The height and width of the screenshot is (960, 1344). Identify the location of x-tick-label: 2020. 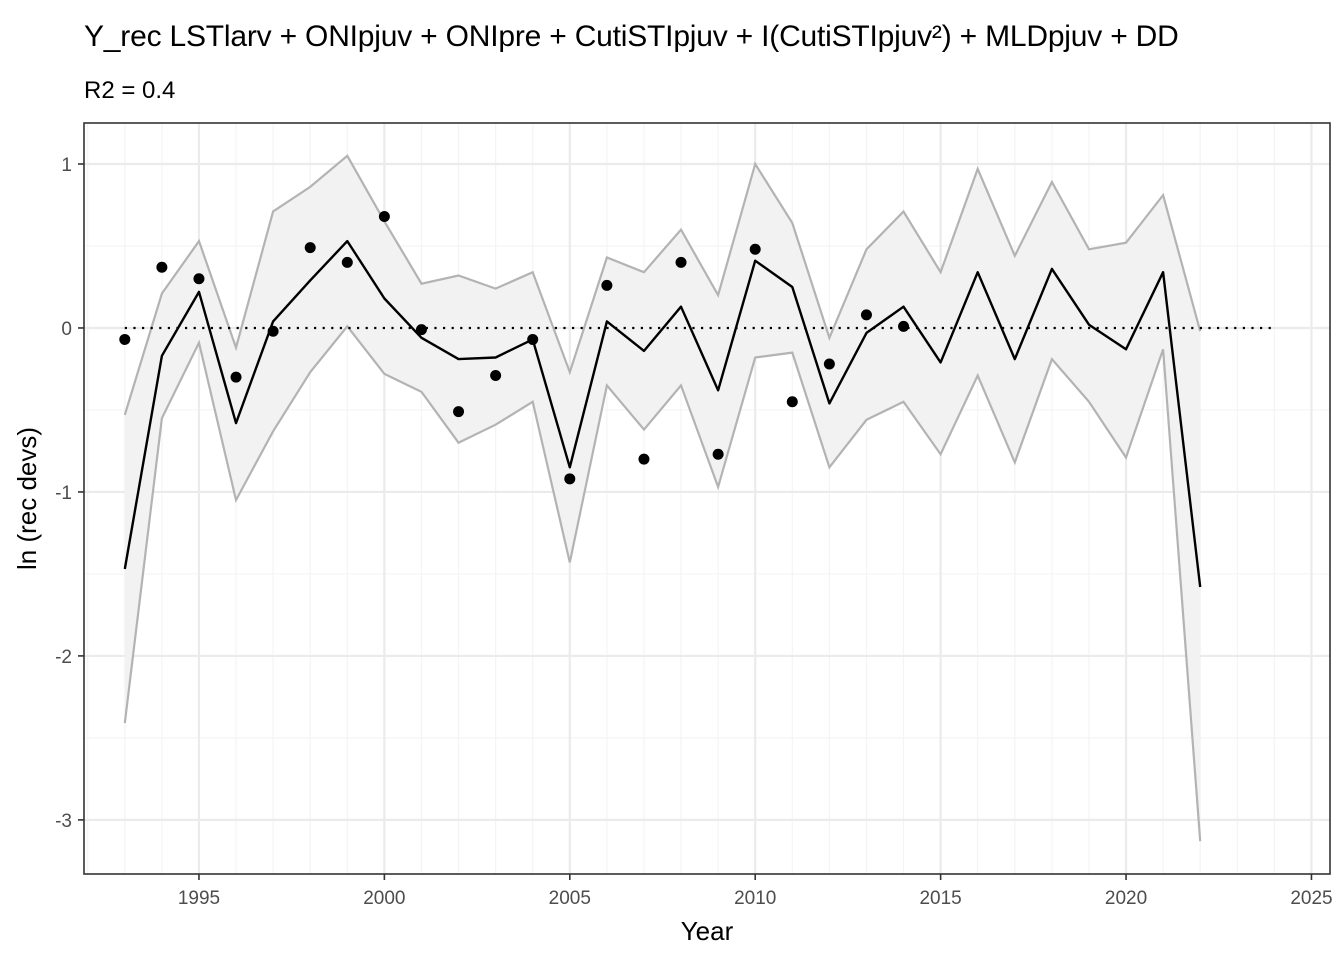
(1126, 898).